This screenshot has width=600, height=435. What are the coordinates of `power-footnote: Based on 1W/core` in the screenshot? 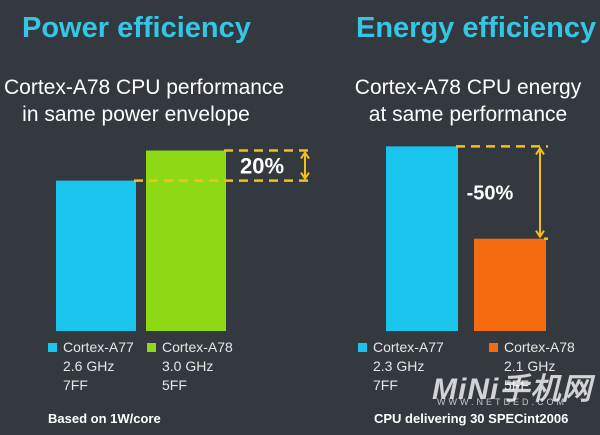 It's located at (104, 418).